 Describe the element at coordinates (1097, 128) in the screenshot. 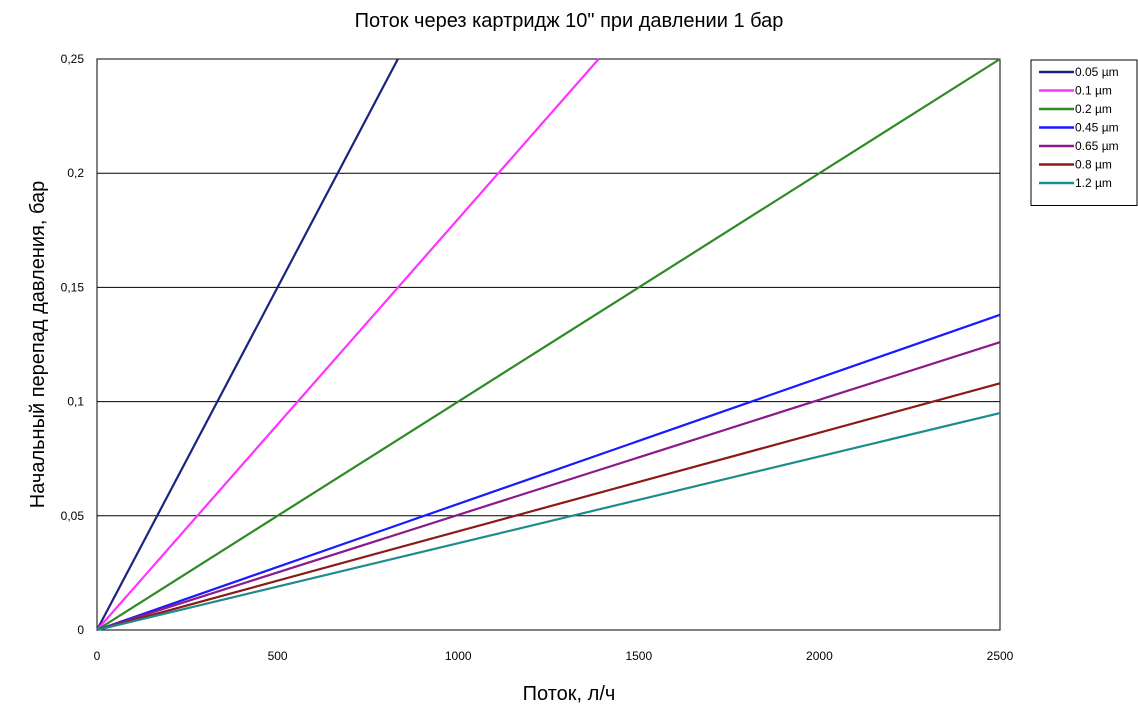

I see `legend-label: 0.45 µm` at that location.